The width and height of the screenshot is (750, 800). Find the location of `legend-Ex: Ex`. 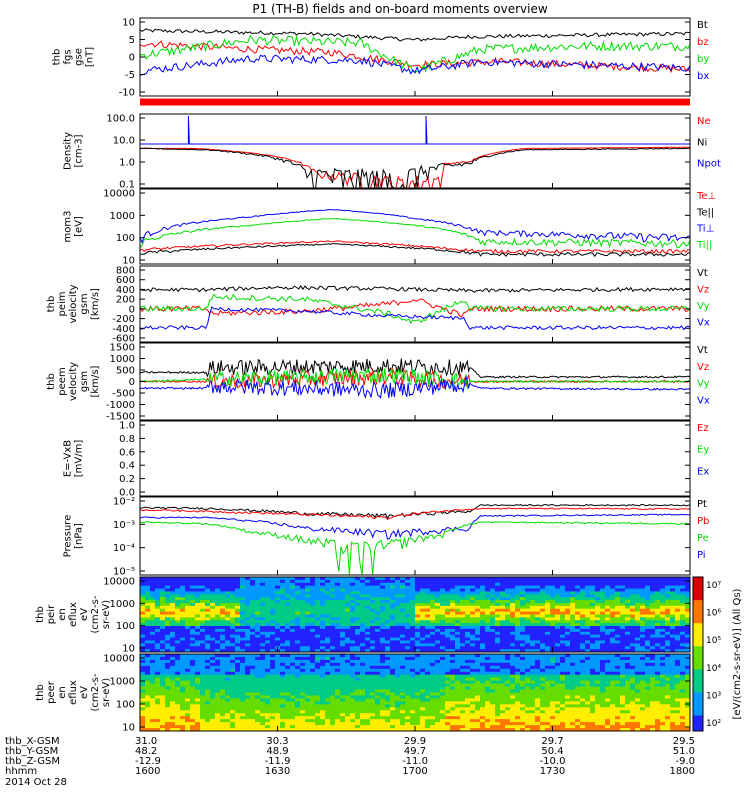

legend-Ex: Ex is located at coordinates (703, 471).